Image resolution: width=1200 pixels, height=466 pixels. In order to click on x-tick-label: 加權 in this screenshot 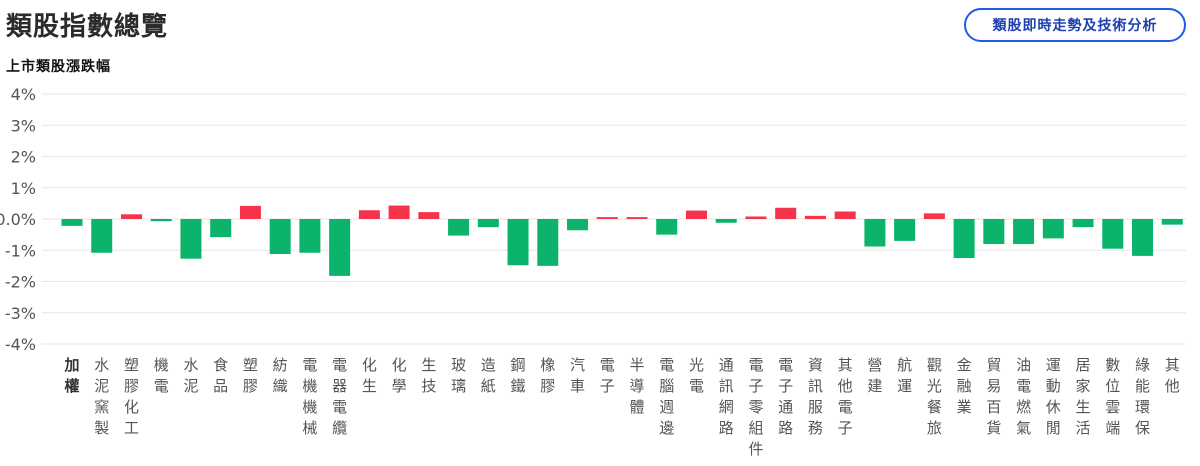, I will do `click(71, 375)`.